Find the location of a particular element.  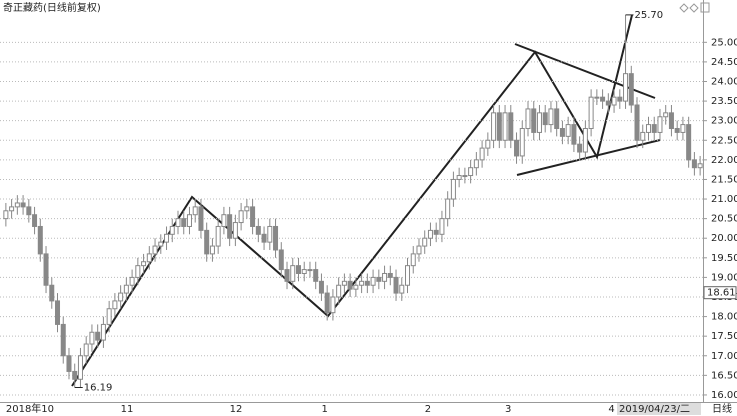

x-tick-label: 2018年10 is located at coordinates (30, 408).